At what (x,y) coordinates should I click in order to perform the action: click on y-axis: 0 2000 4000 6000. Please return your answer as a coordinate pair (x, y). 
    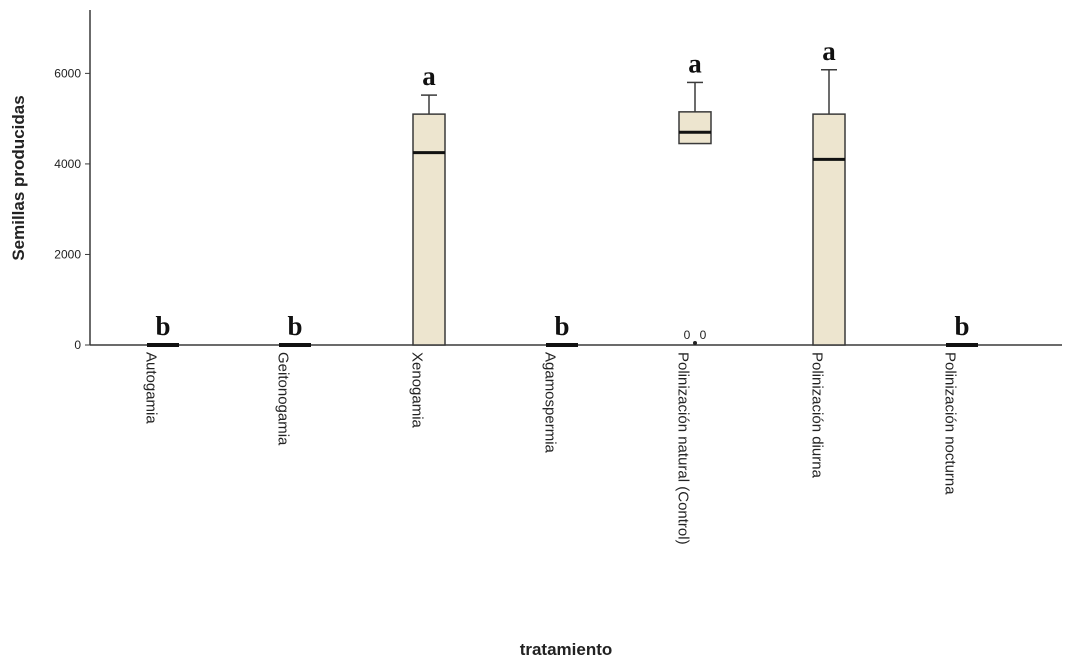
    Looking at the image, I should click on (72, 181).